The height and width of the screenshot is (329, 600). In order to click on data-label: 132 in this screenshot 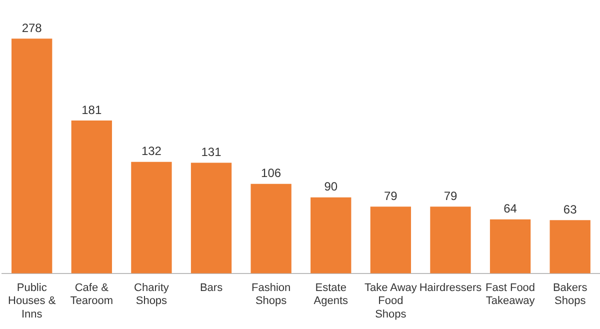, I will do `click(151, 151)`.